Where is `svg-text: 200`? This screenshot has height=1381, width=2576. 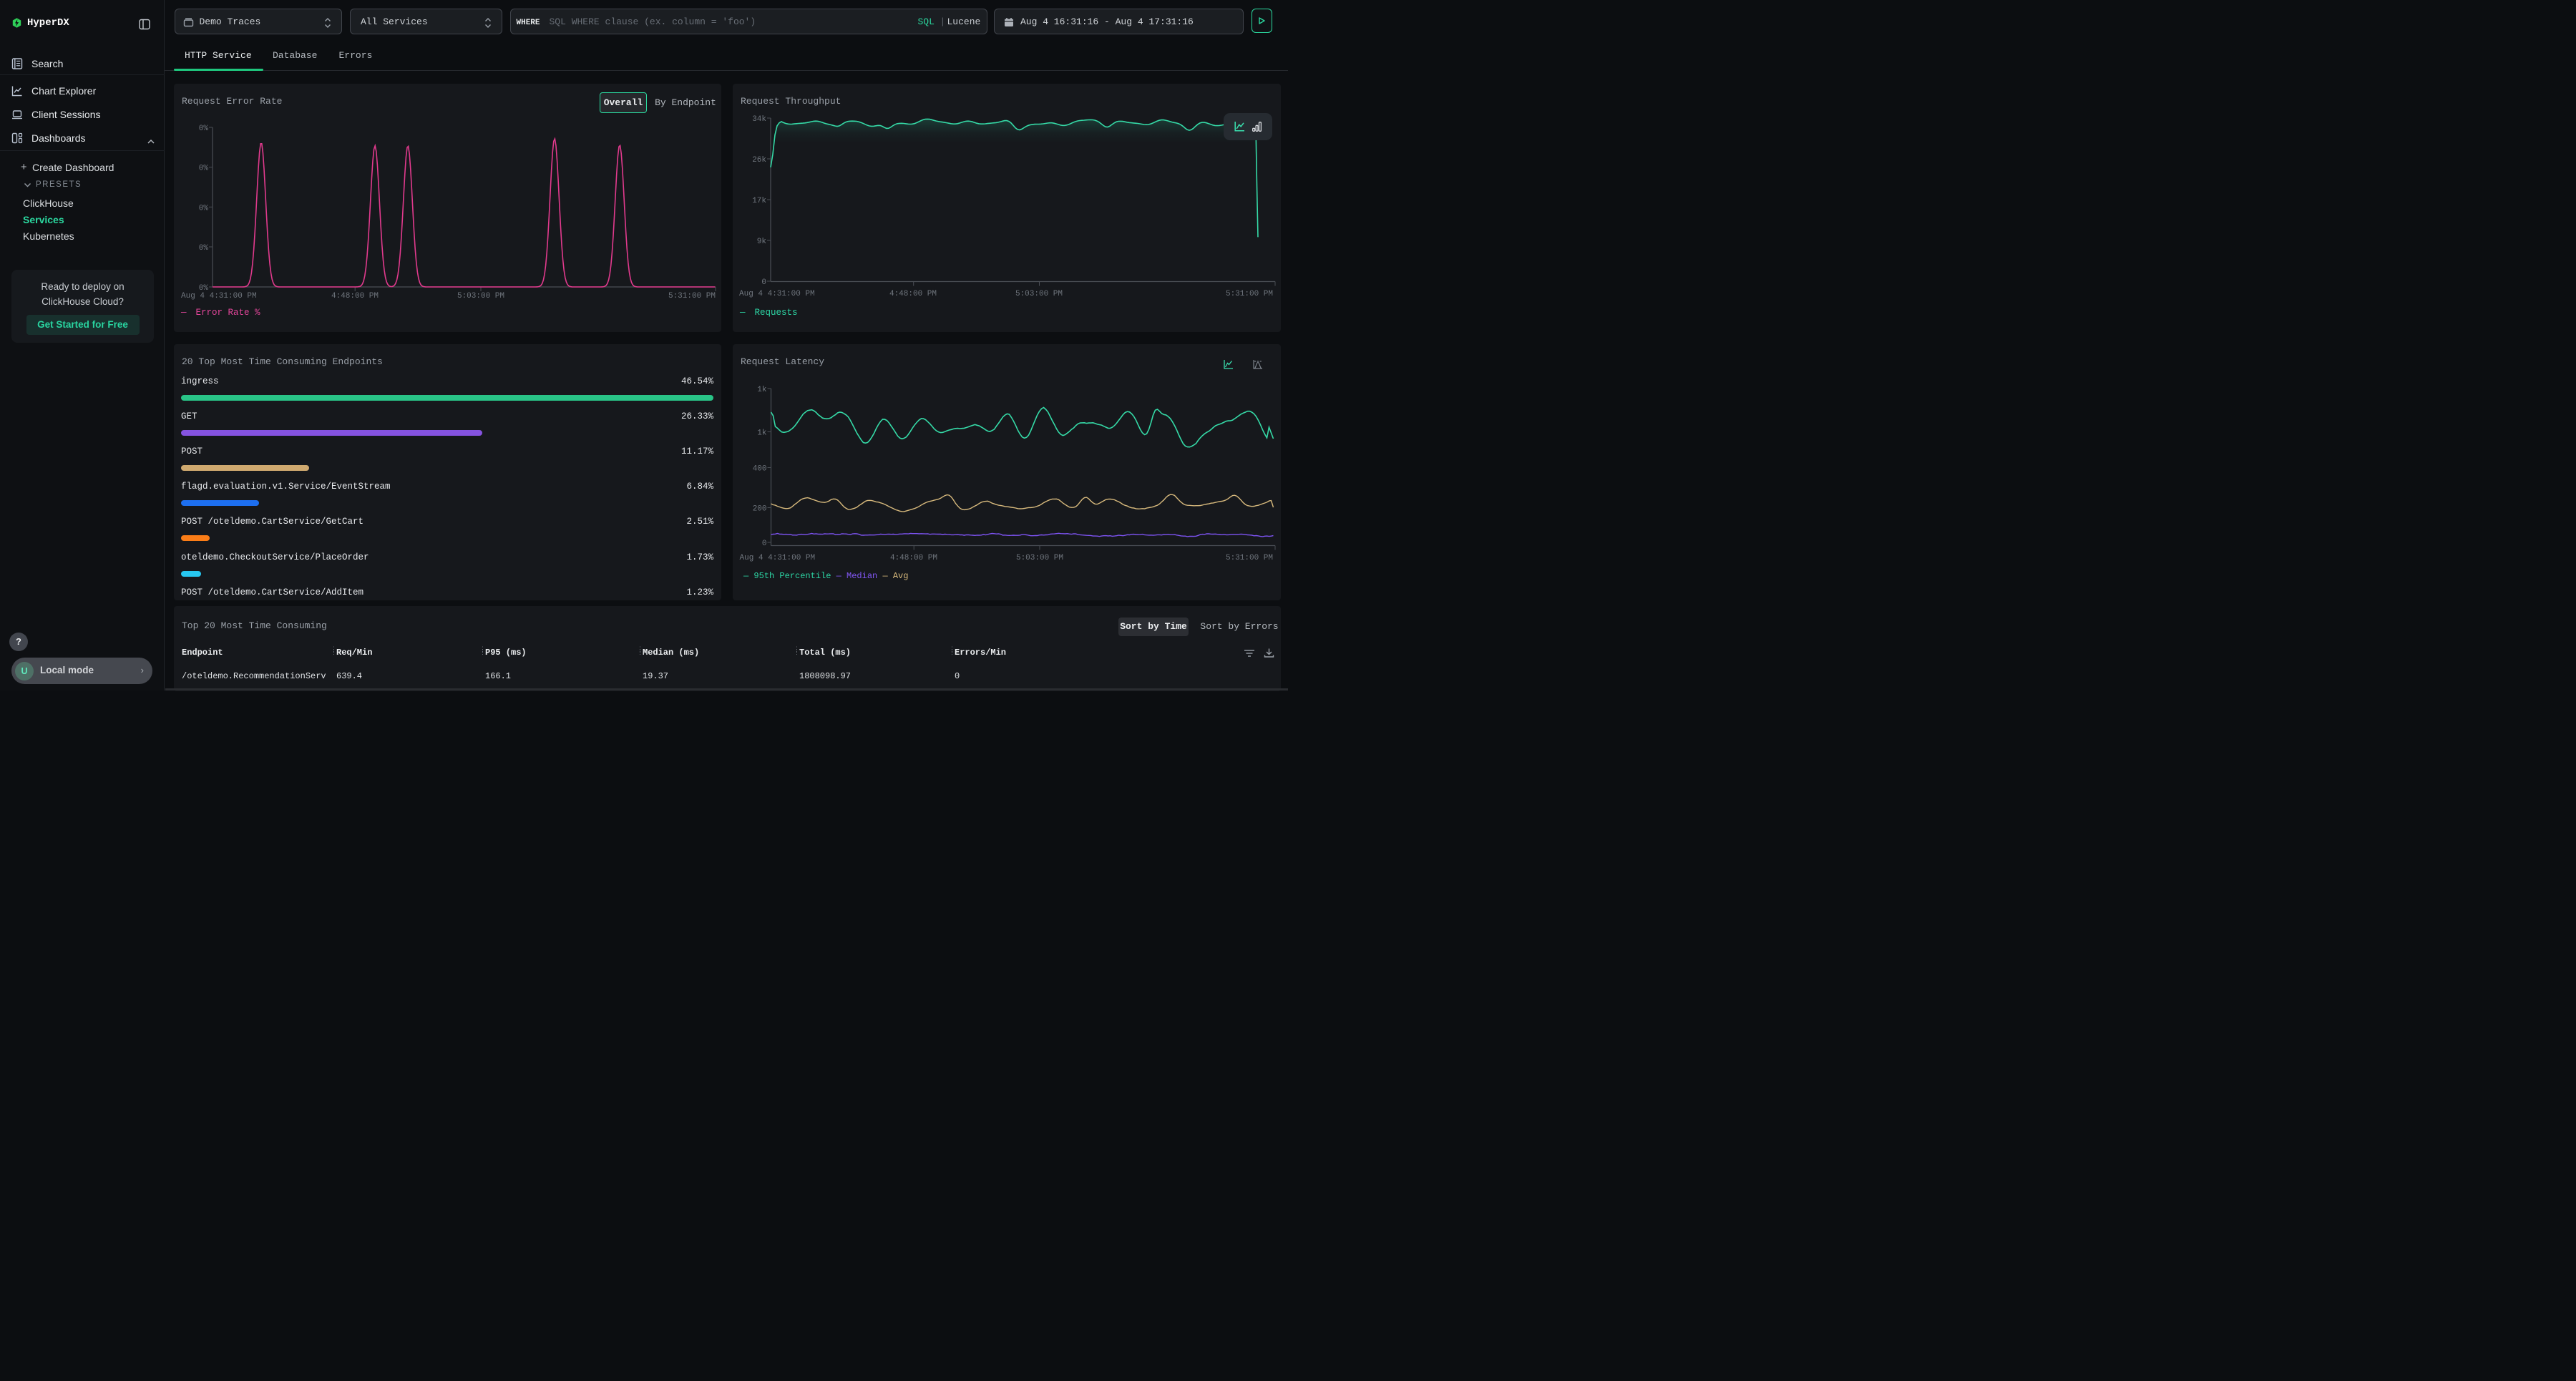
svg-text: 200 is located at coordinates (760, 509).